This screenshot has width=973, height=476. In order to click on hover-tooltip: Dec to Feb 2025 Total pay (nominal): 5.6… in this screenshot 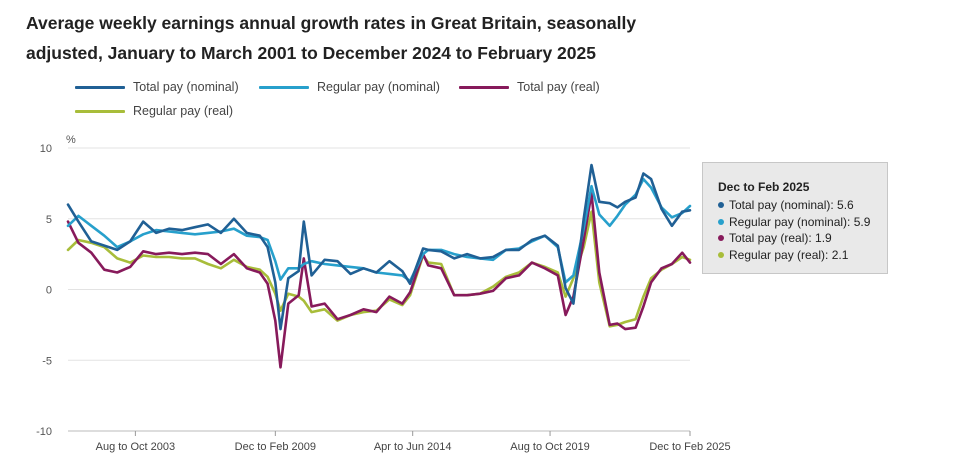, I will do `click(795, 218)`.